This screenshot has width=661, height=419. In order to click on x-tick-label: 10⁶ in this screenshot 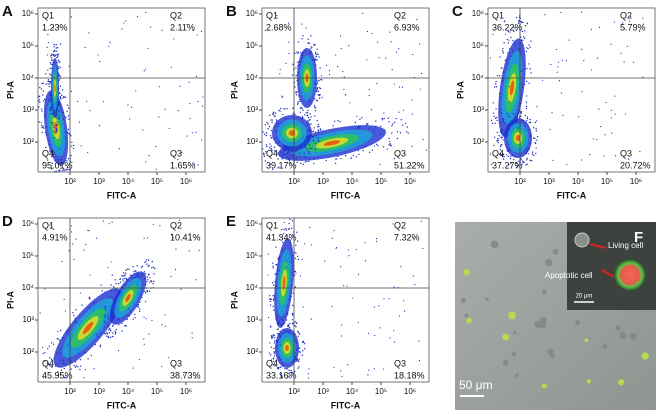, I will do `click(186, 181)`.